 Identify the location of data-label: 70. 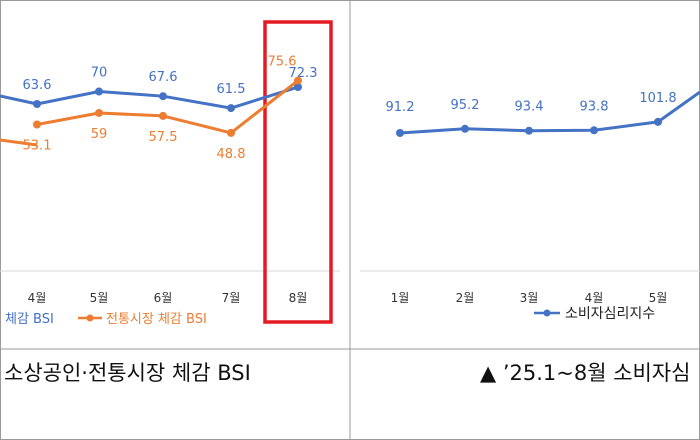
(99, 73).